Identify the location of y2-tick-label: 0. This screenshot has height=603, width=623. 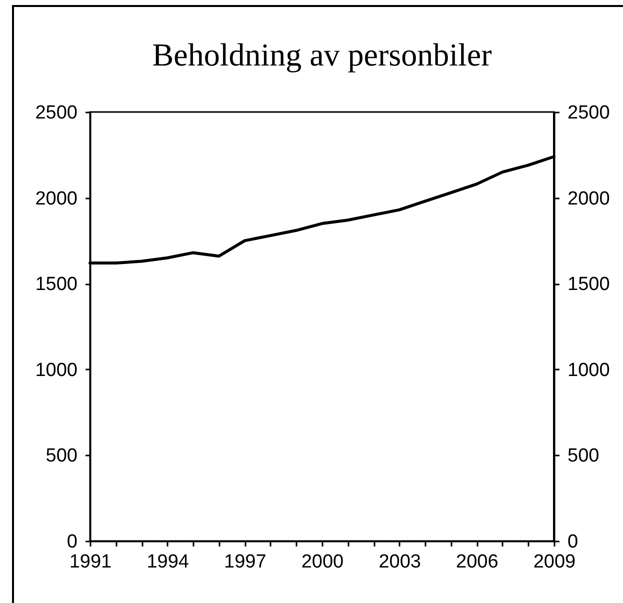
(573, 542).